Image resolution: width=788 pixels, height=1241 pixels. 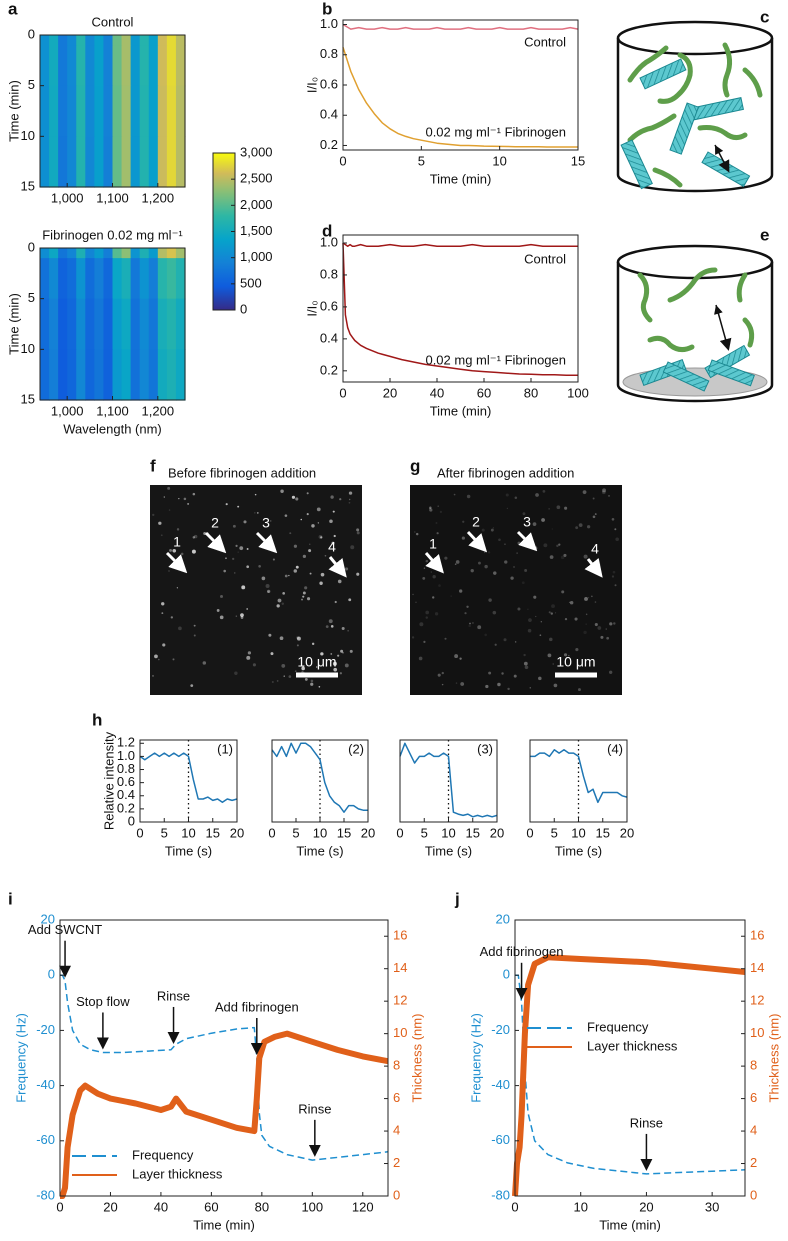 I want to click on x-tick-label: 1,200, so click(x=158, y=197).